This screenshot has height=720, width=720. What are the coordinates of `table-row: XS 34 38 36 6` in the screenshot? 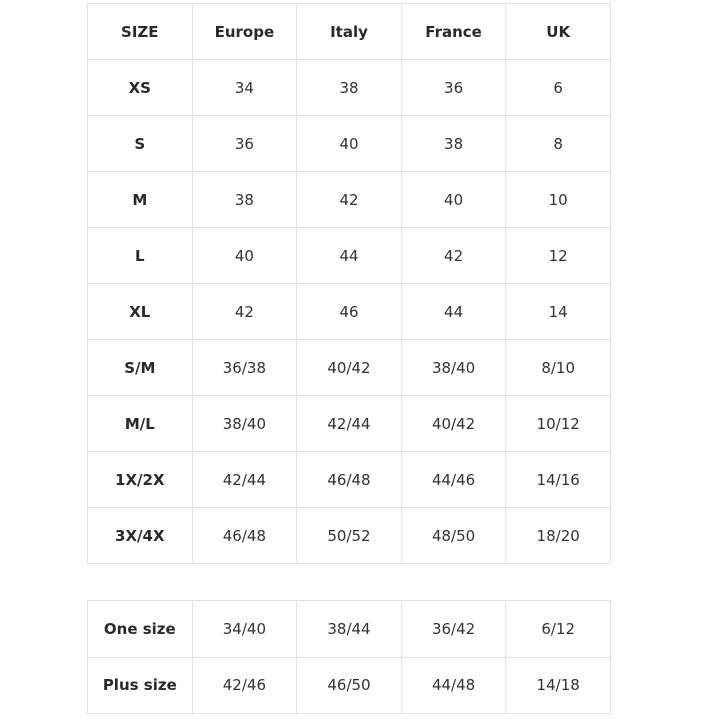 It's located at (349, 87).